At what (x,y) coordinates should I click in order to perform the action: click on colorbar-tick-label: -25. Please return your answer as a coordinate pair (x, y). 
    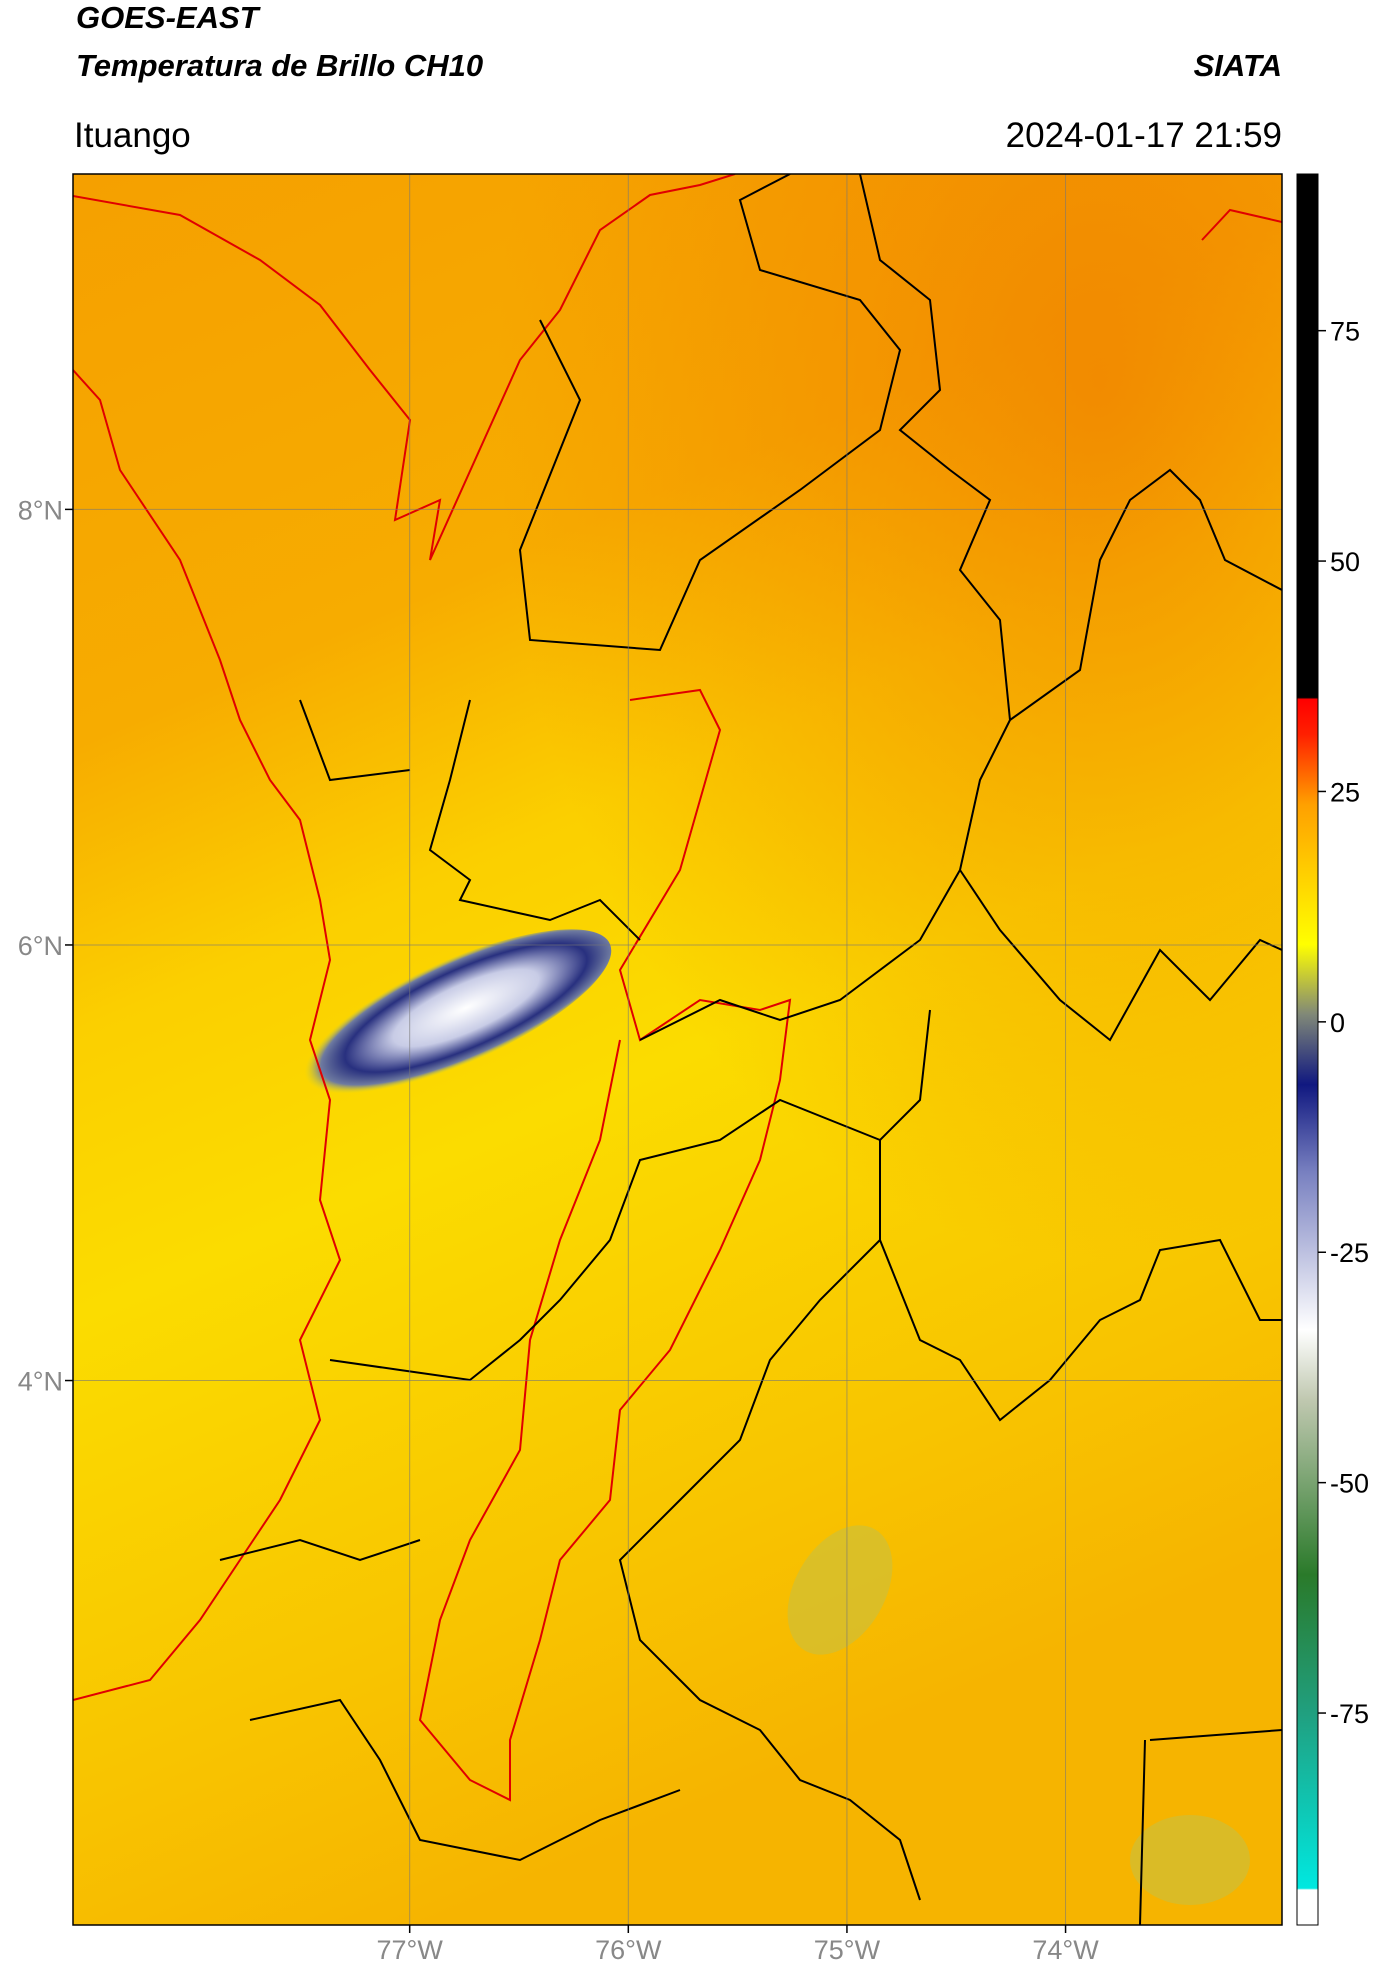
    Looking at the image, I should click on (1349, 1253).